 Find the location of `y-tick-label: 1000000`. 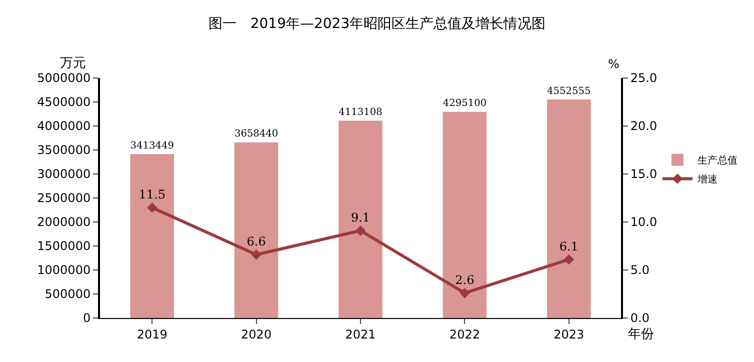

y-tick-label: 1000000 is located at coordinates (64, 270).